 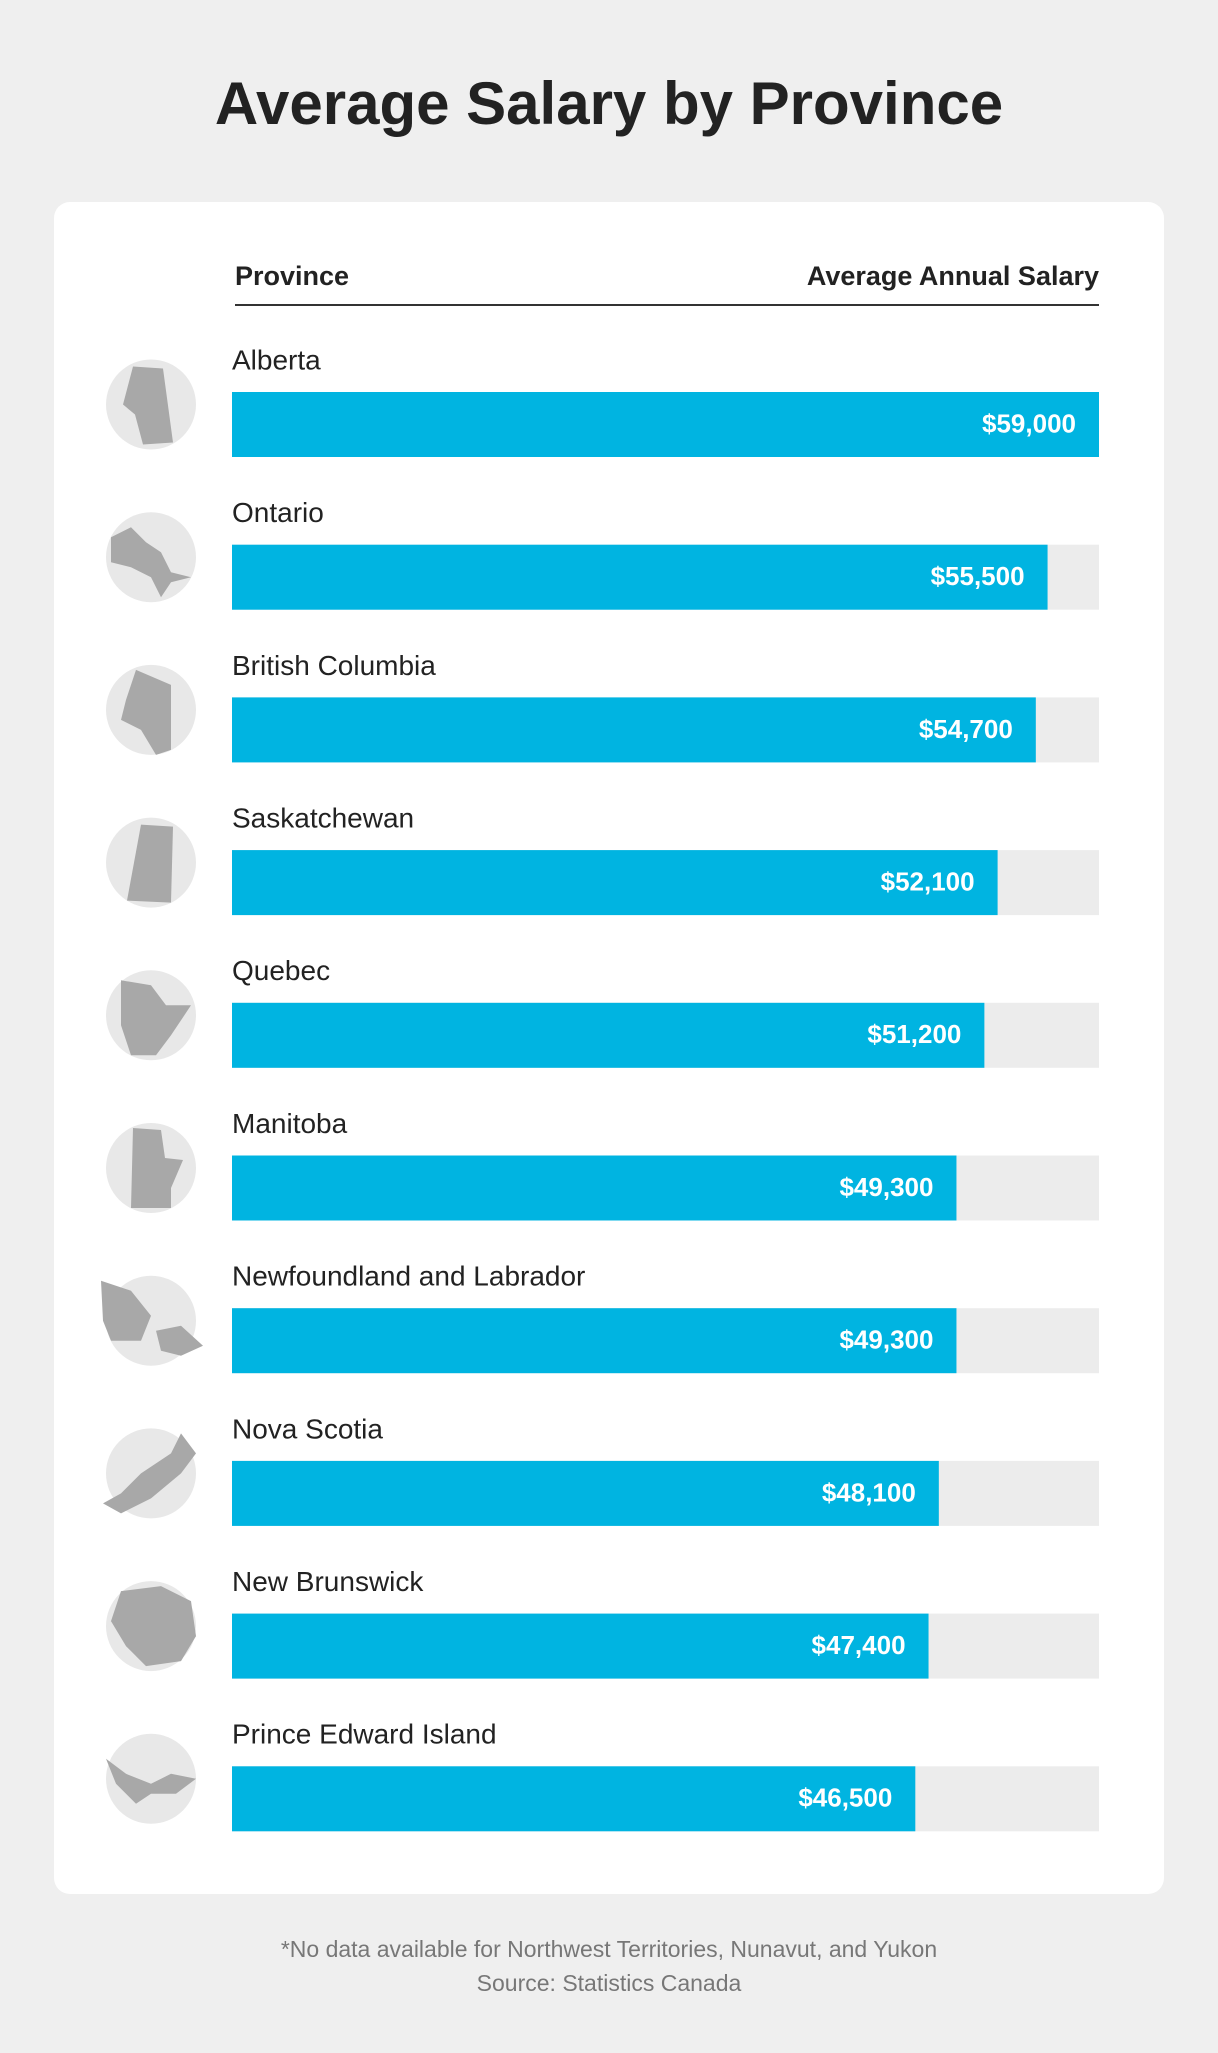 I want to click on column-header: Average Annual Salary, so click(x=953, y=276).